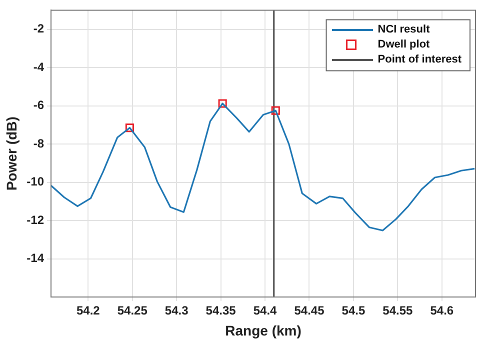 The width and height of the screenshot is (482, 344). Describe the element at coordinates (35, 181) in the screenshot. I see `y-tick-label: -10` at that location.